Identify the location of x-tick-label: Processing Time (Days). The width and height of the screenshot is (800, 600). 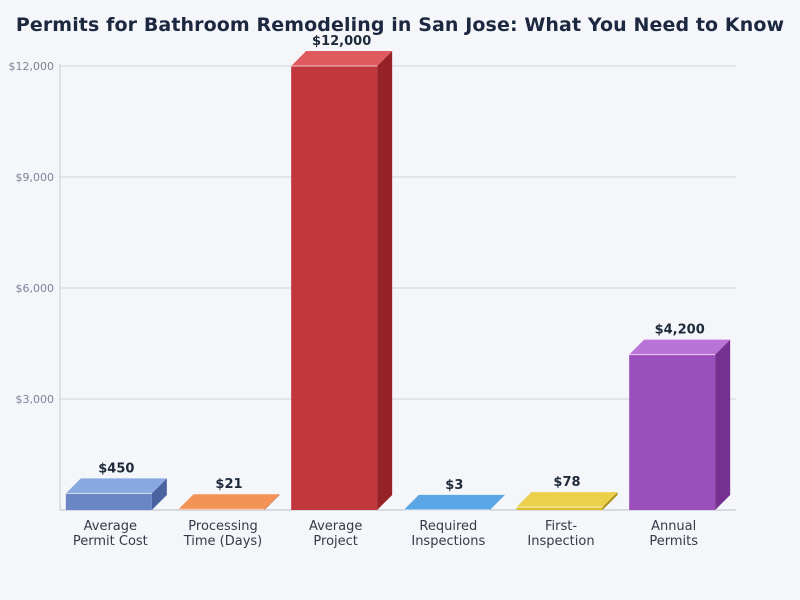
(223, 534).